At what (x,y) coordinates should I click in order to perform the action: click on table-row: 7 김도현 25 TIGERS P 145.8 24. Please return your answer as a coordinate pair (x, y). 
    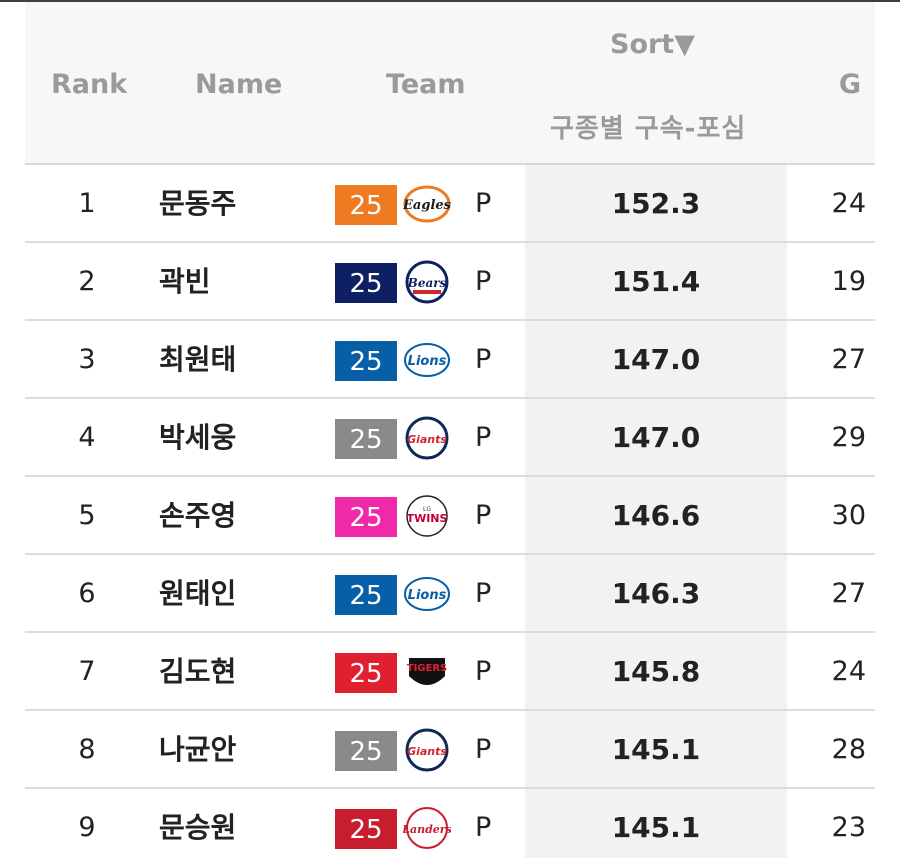
    Looking at the image, I should click on (450, 672).